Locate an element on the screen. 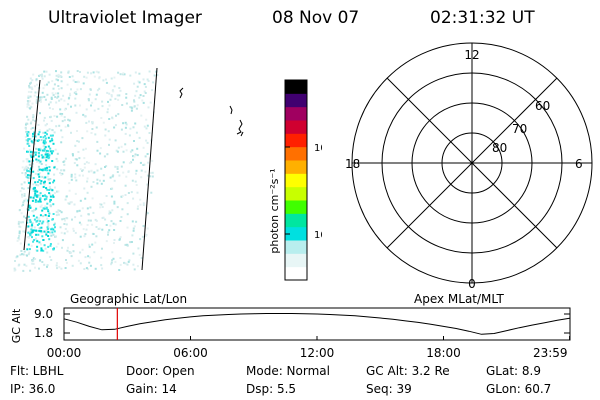  ip-info: IP: 36.0 is located at coordinates (33, 389).